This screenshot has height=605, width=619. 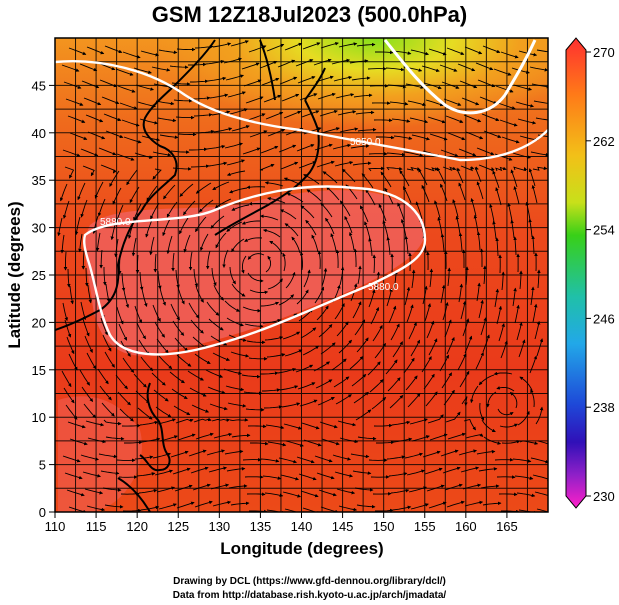 What do you see at coordinates (383, 287) in the screenshot?
I see `contour-label: 5880.0` at bounding box center [383, 287].